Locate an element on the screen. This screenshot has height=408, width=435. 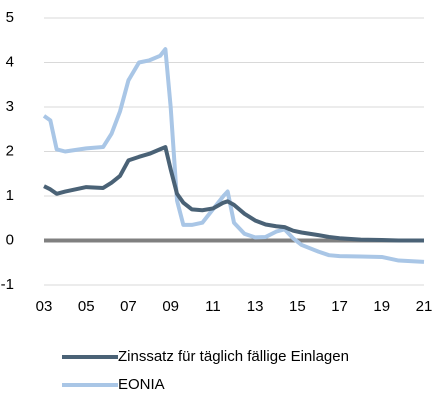
y-tick-label: 1 is located at coordinates (10, 195).